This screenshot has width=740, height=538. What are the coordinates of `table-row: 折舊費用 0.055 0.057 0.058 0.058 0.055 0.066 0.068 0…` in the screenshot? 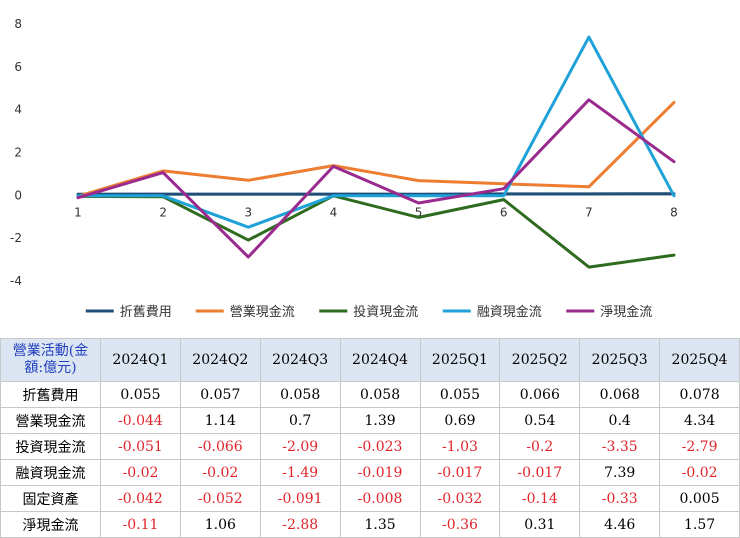 It's located at (370, 394).